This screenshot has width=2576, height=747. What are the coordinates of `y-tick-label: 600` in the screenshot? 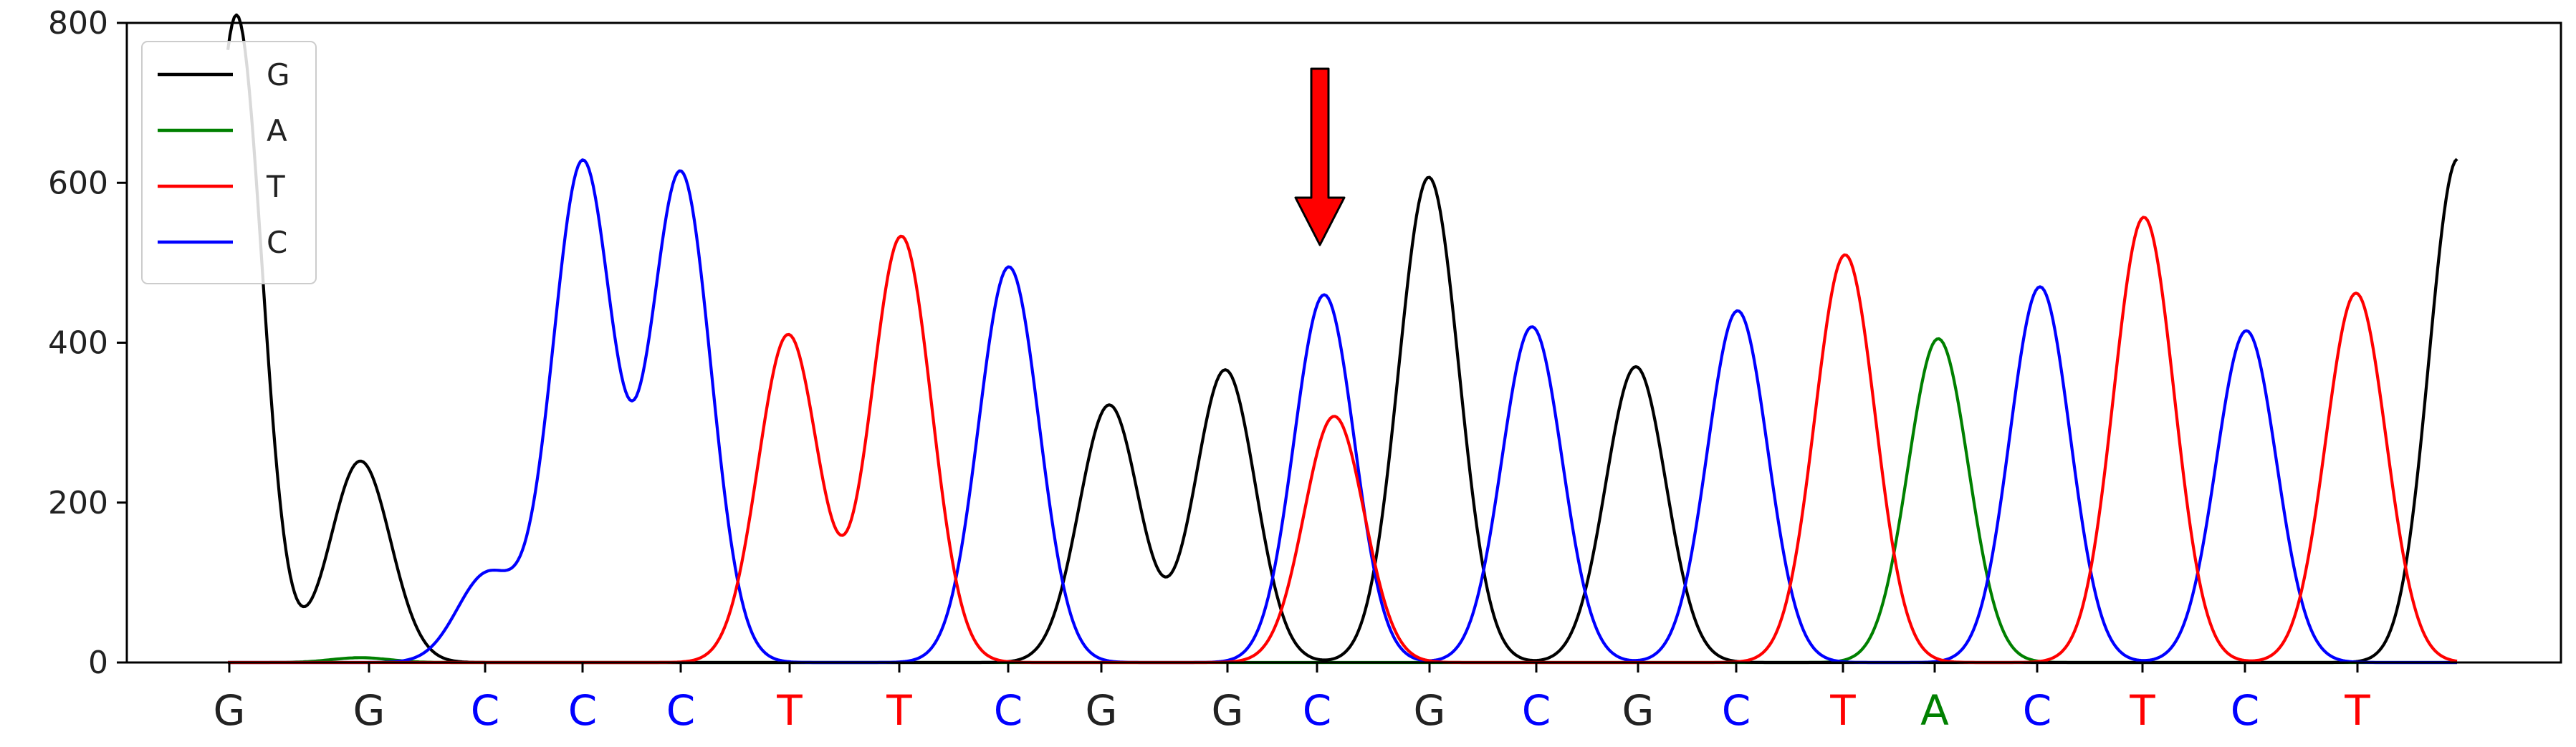 It's located at (78, 183).